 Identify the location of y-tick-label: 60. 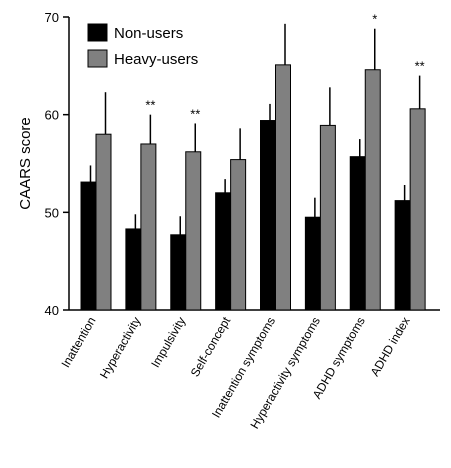
(52, 115).